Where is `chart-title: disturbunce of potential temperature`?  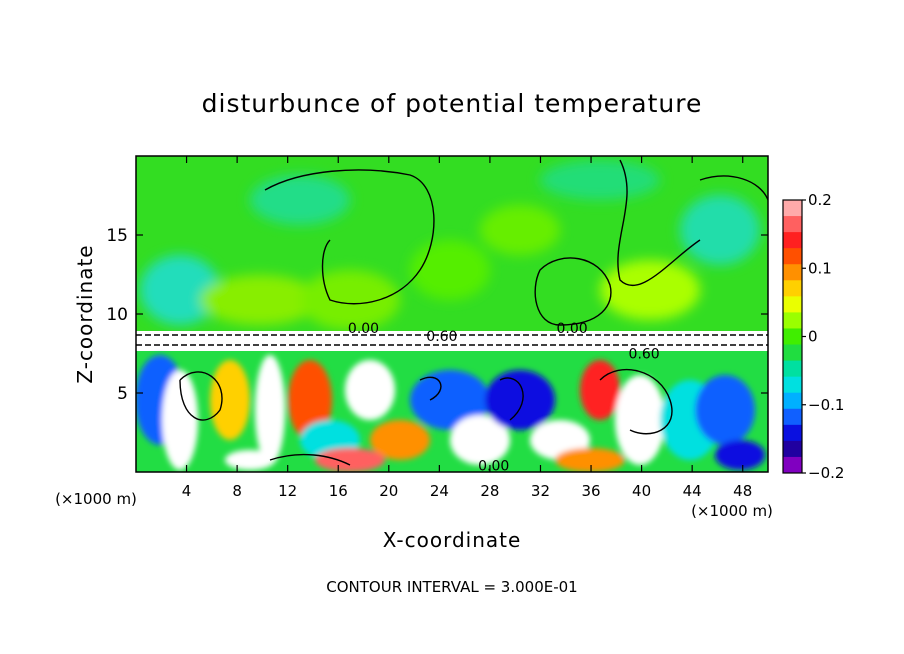 chart-title: disturbunce of potential temperature is located at coordinates (452, 103).